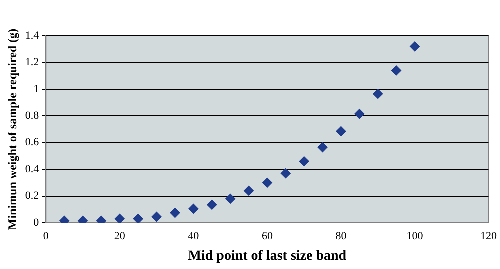 The height and width of the screenshot is (269, 500). Describe the element at coordinates (32, 196) in the screenshot. I see `y-tick-label: 0.2` at that location.